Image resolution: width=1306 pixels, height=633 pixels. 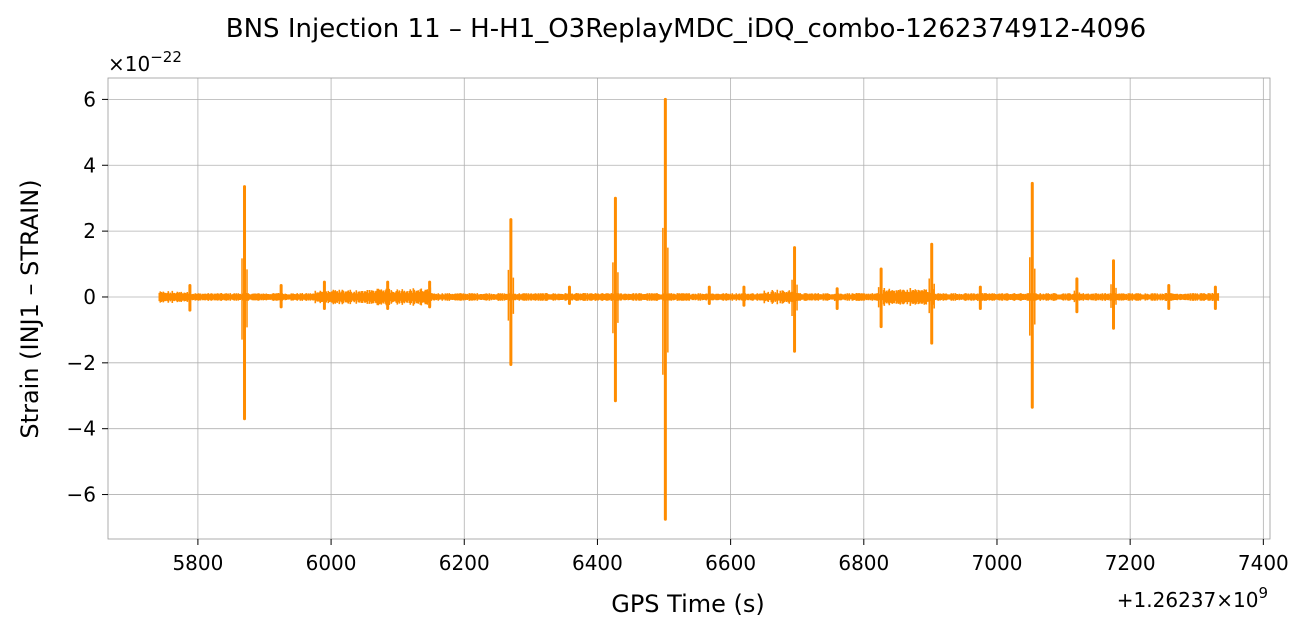 What do you see at coordinates (1188, 600) in the screenshot?
I see `x-offset-base: +1.26237×10` at bounding box center [1188, 600].